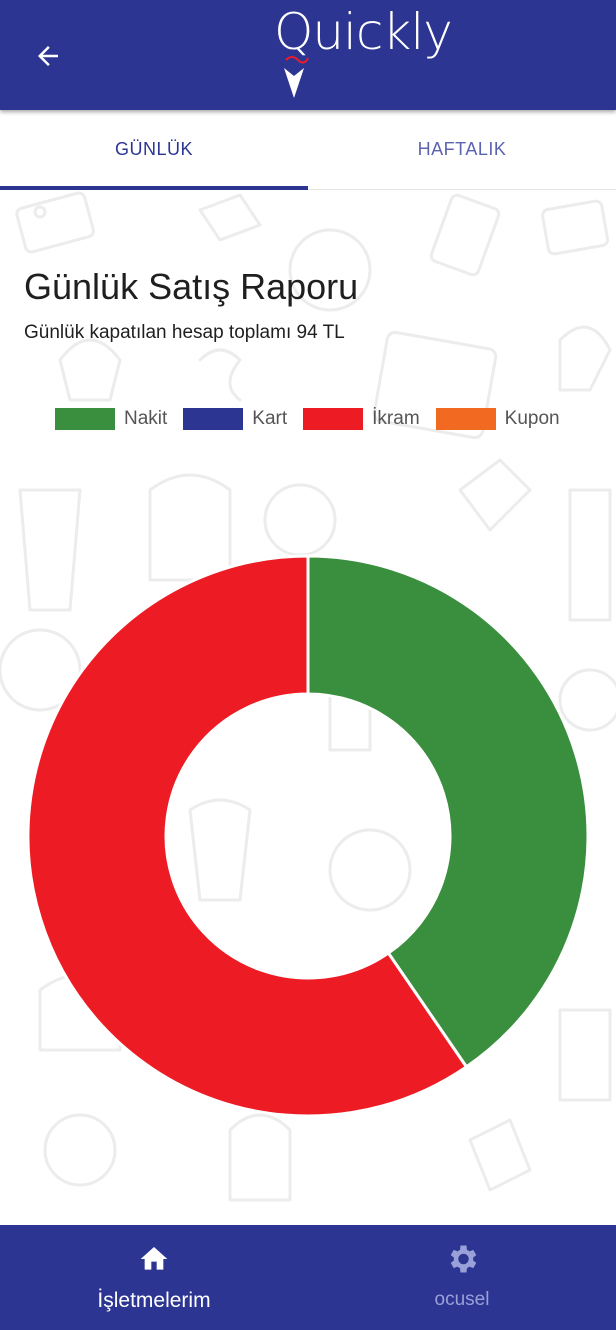 This screenshot has height=1330, width=616. What do you see at coordinates (184, 332) in the screenshot?
I see `report-subtitle: Günlük kapatılan hesap toplamı 94 TL` at bounding box center [184, 332].